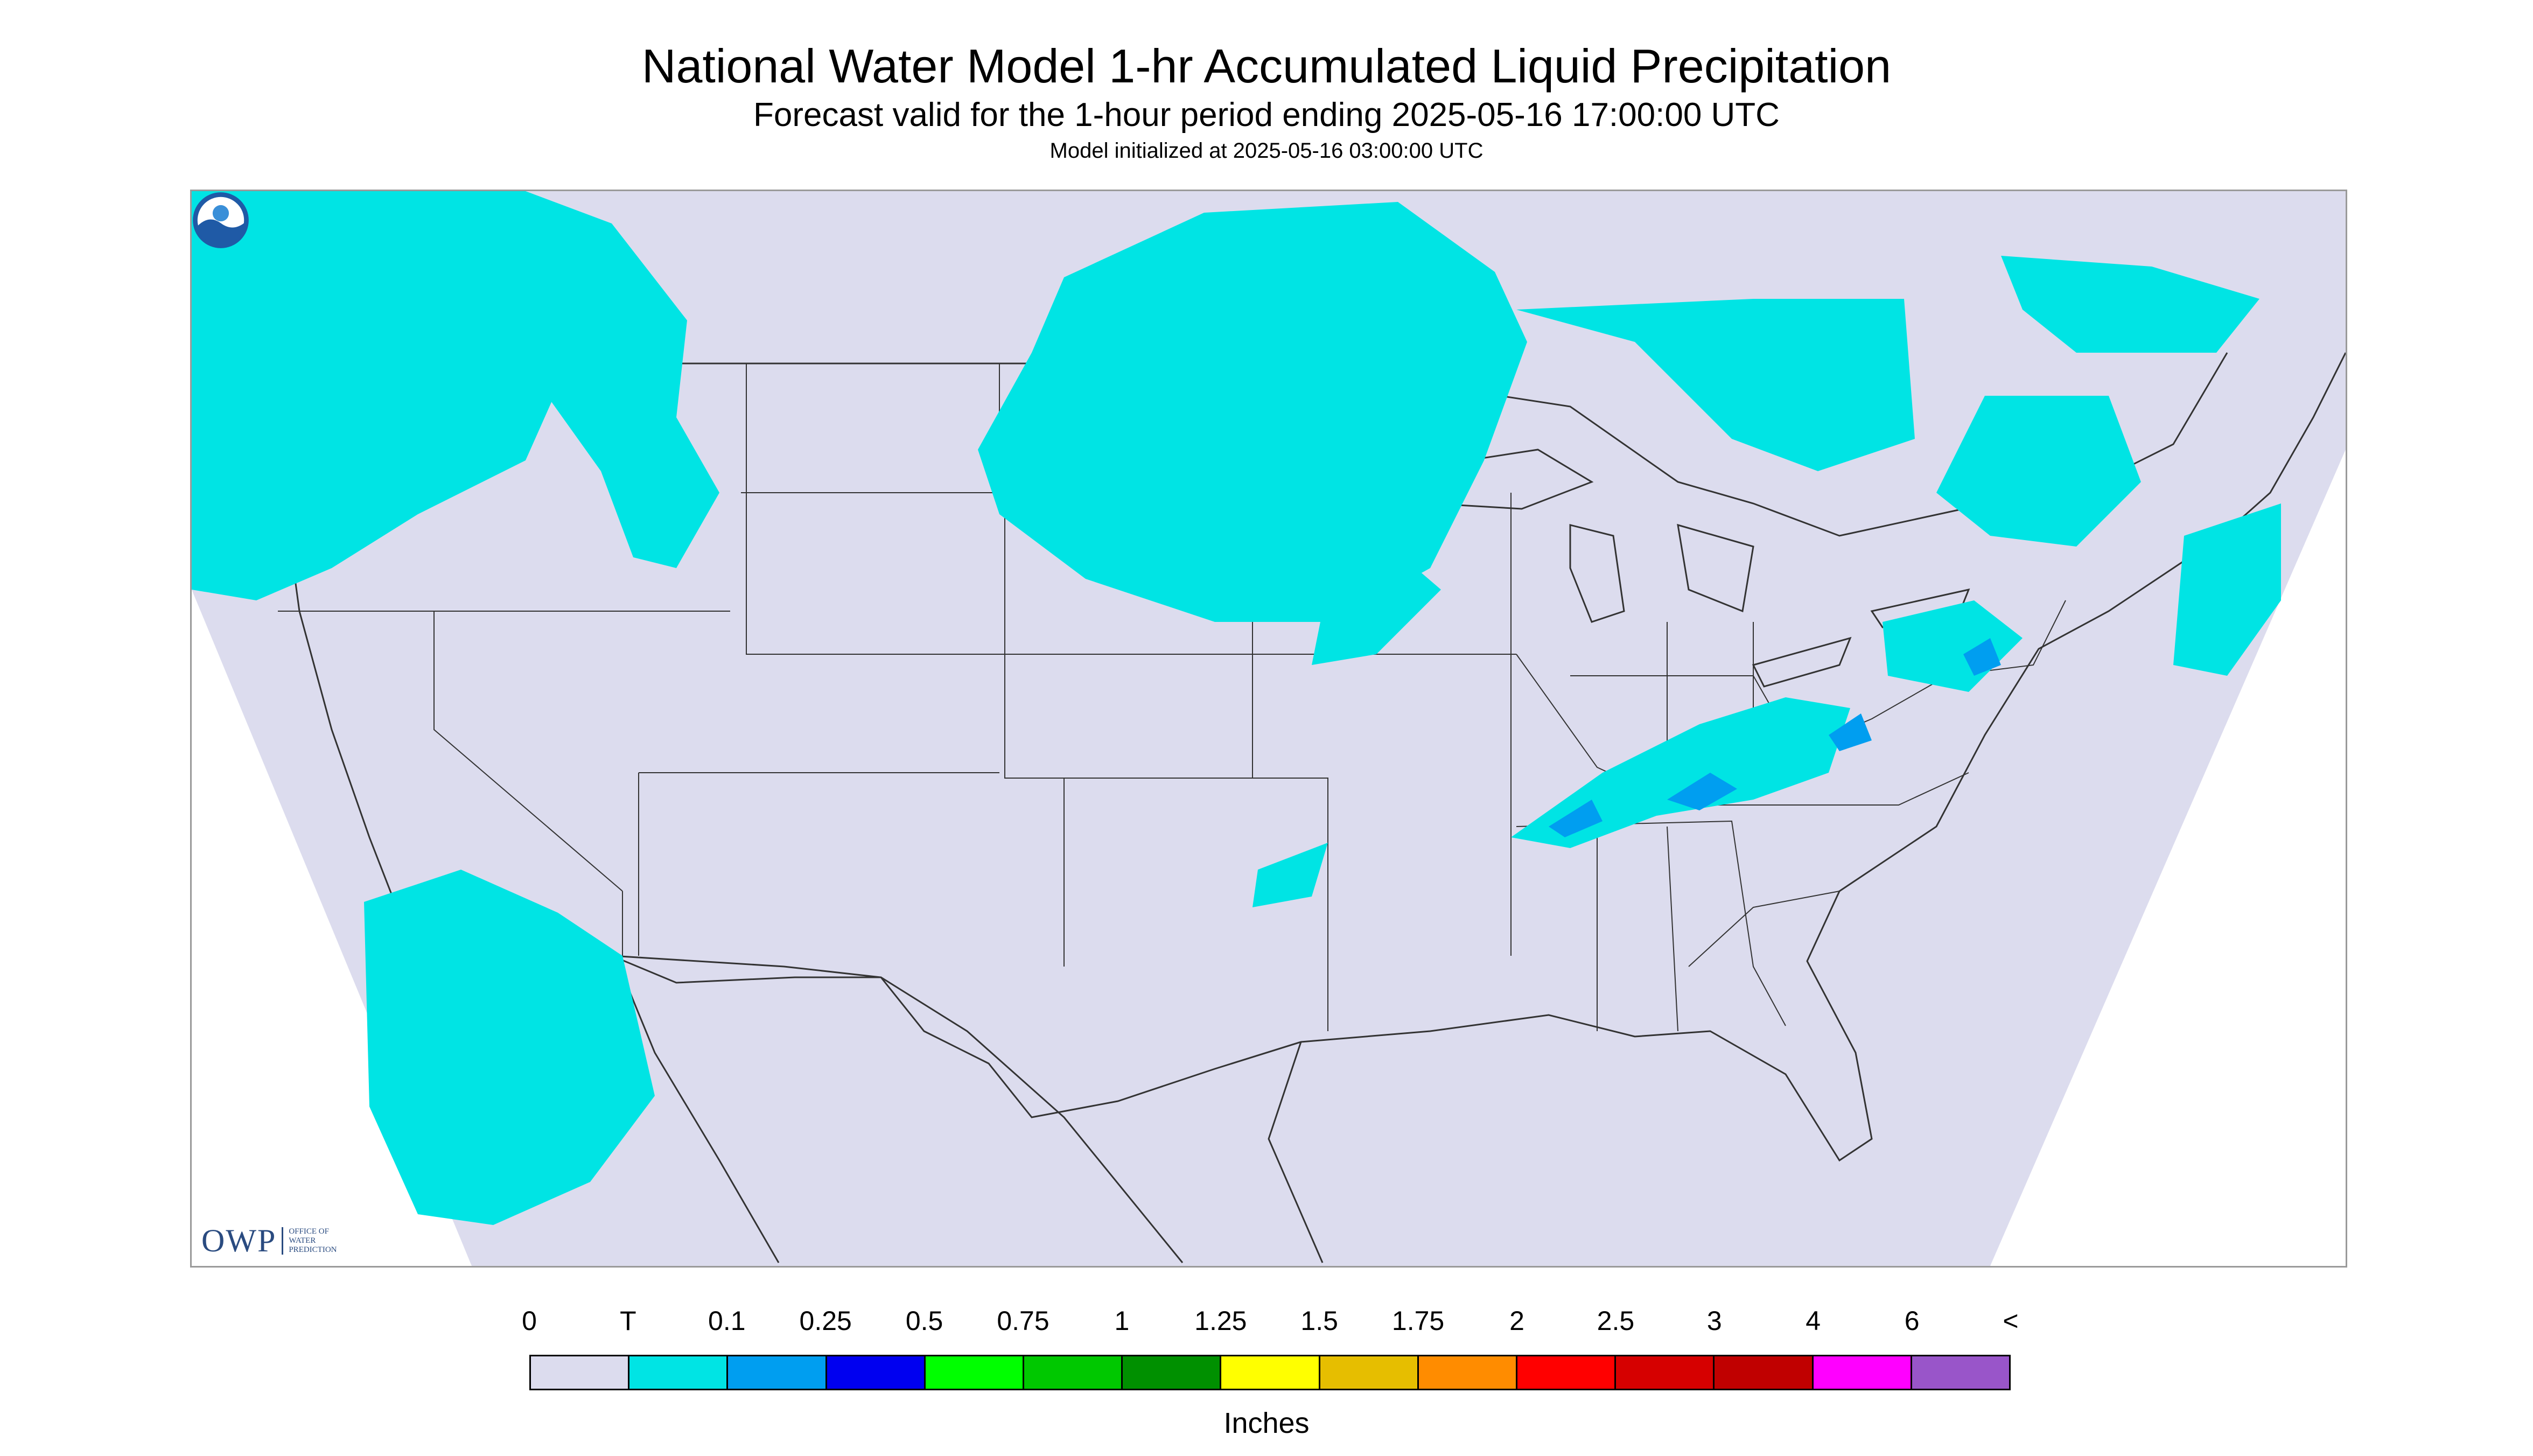  I want to click on legend-tick-label: 1.5, so click(1319, 1321).